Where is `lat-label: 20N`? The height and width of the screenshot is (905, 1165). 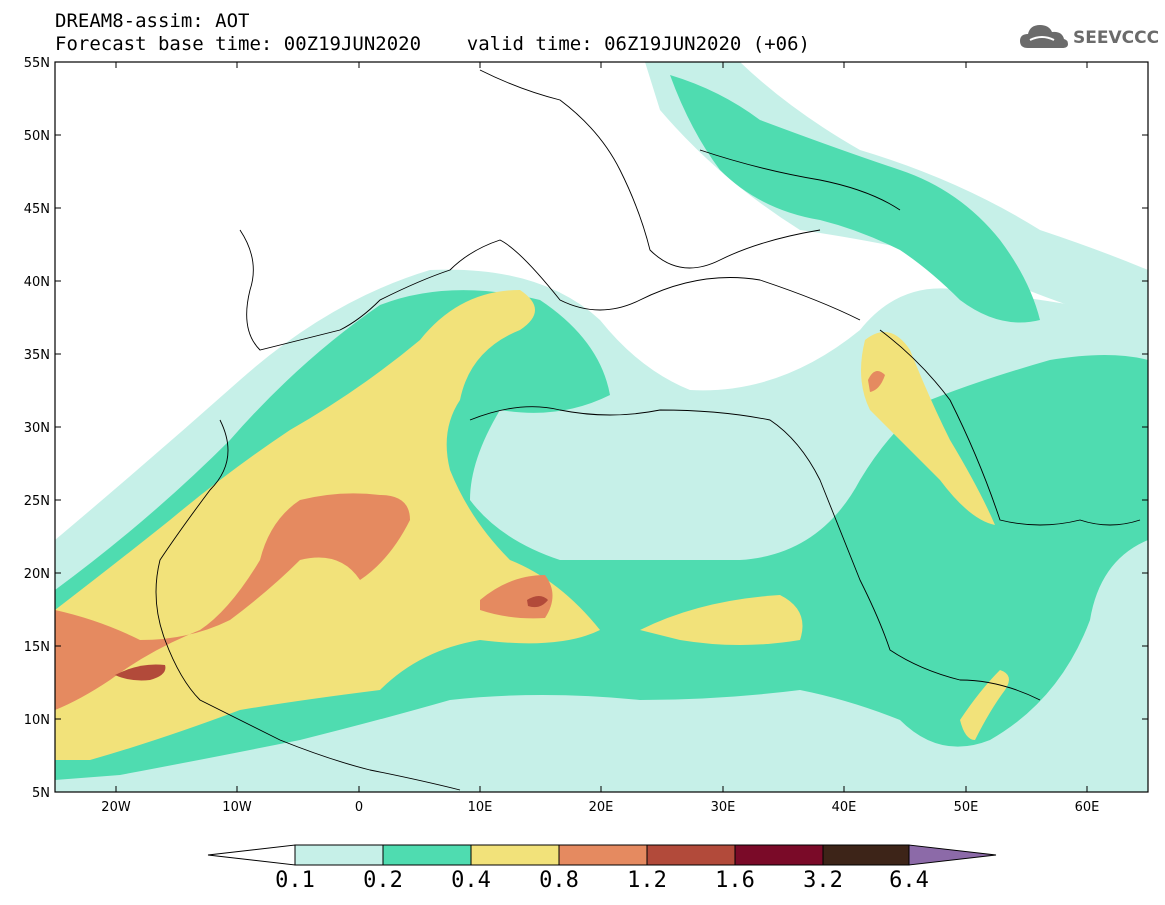 lat-label: 20N is located at coordinates (37, 574).